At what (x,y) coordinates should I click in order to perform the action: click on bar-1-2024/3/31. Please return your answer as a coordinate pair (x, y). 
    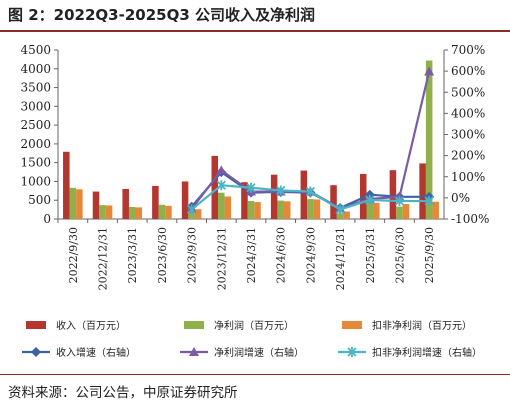
    Looking at the image, I should click on (244, 200).